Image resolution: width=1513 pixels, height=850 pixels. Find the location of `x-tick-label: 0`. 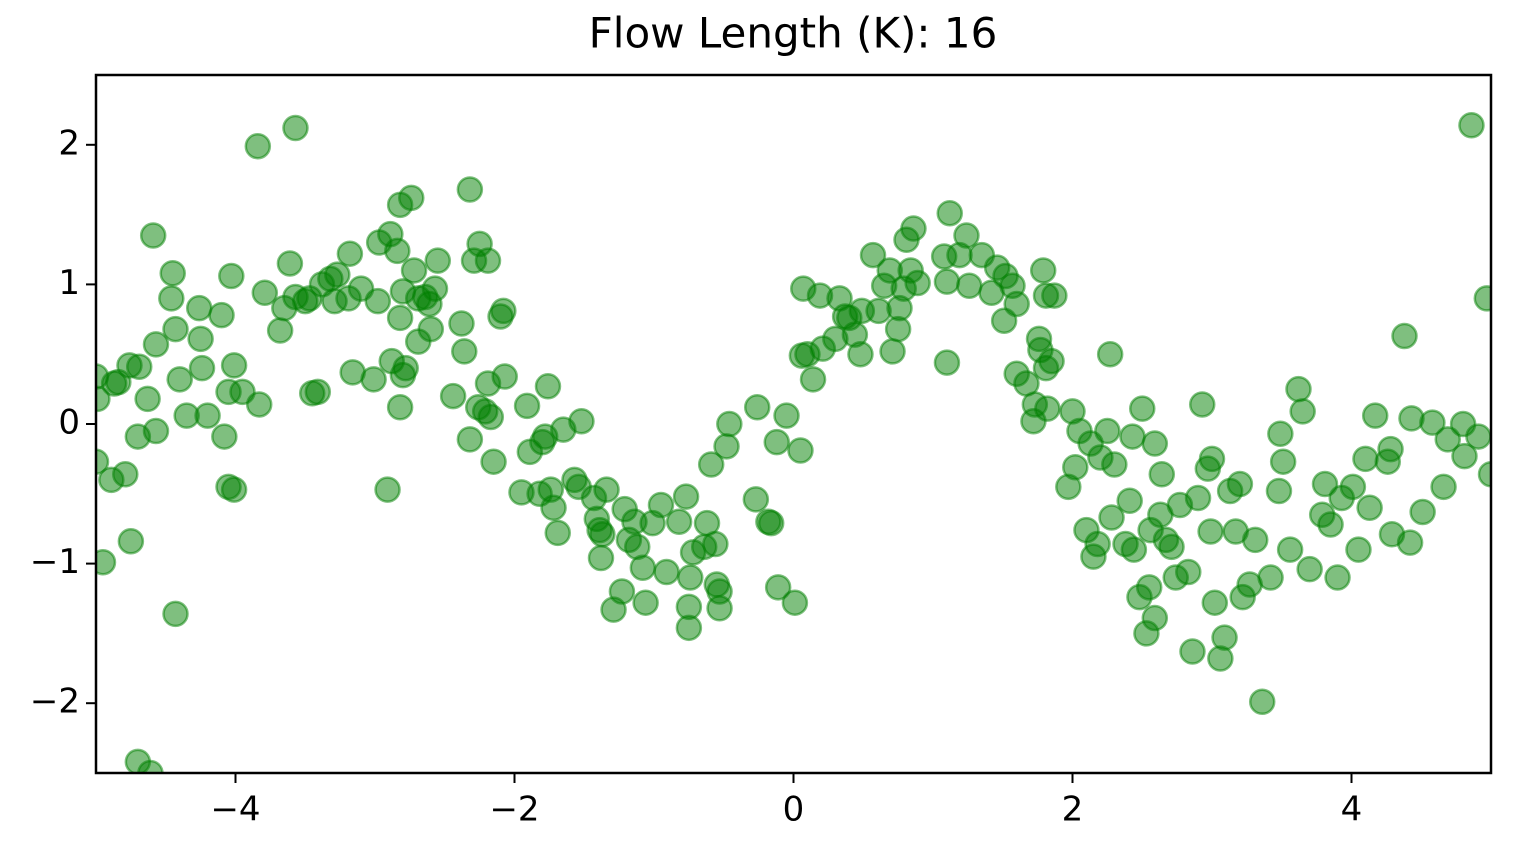

x-tick-label: 0 is located at coordinates (794, 810).